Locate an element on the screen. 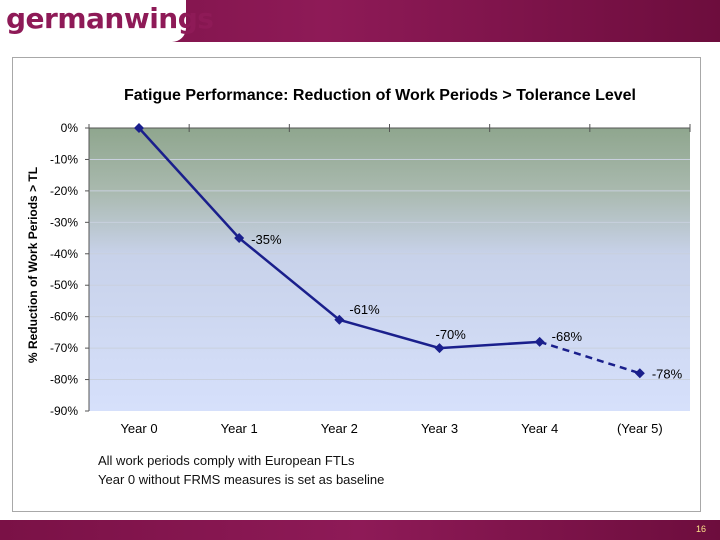 Image resolution: width=720 pixels, height=540 pixels. logo-area: germanwings is located at coordinates (107, 21).